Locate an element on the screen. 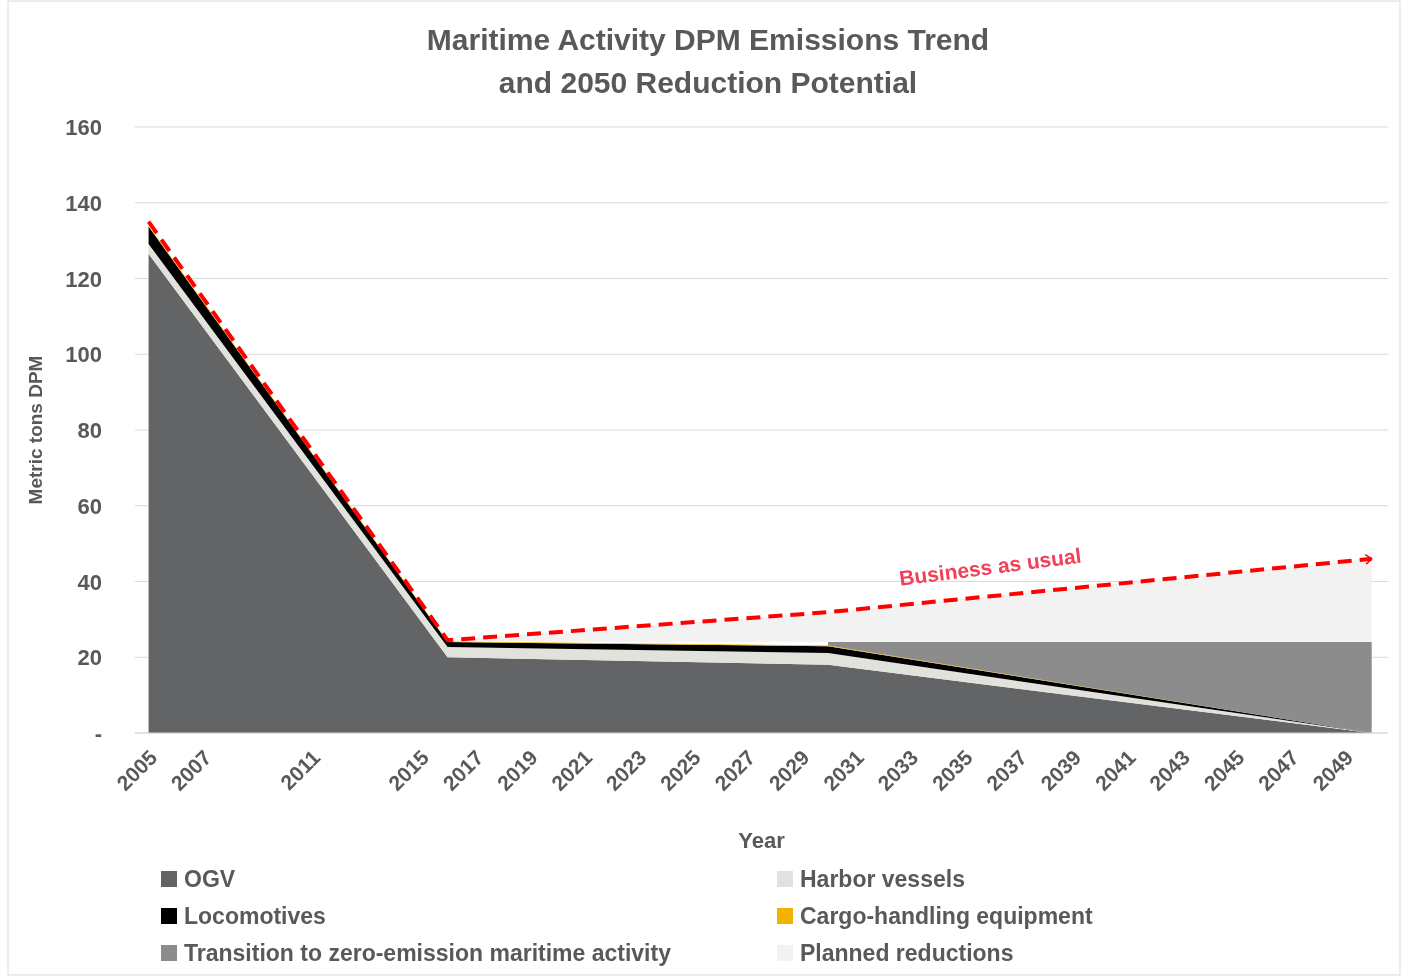 The image size is (1408, 976). legend-label: Cargo-handling equipment is located at coordinates (946, 916).